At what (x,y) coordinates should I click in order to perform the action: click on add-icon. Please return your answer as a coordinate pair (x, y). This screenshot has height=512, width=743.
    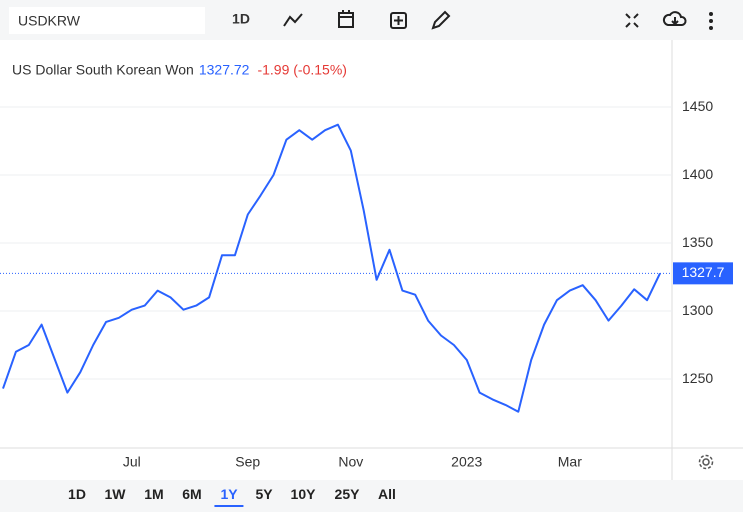
    Looking at the image, I should click on (398, 20).